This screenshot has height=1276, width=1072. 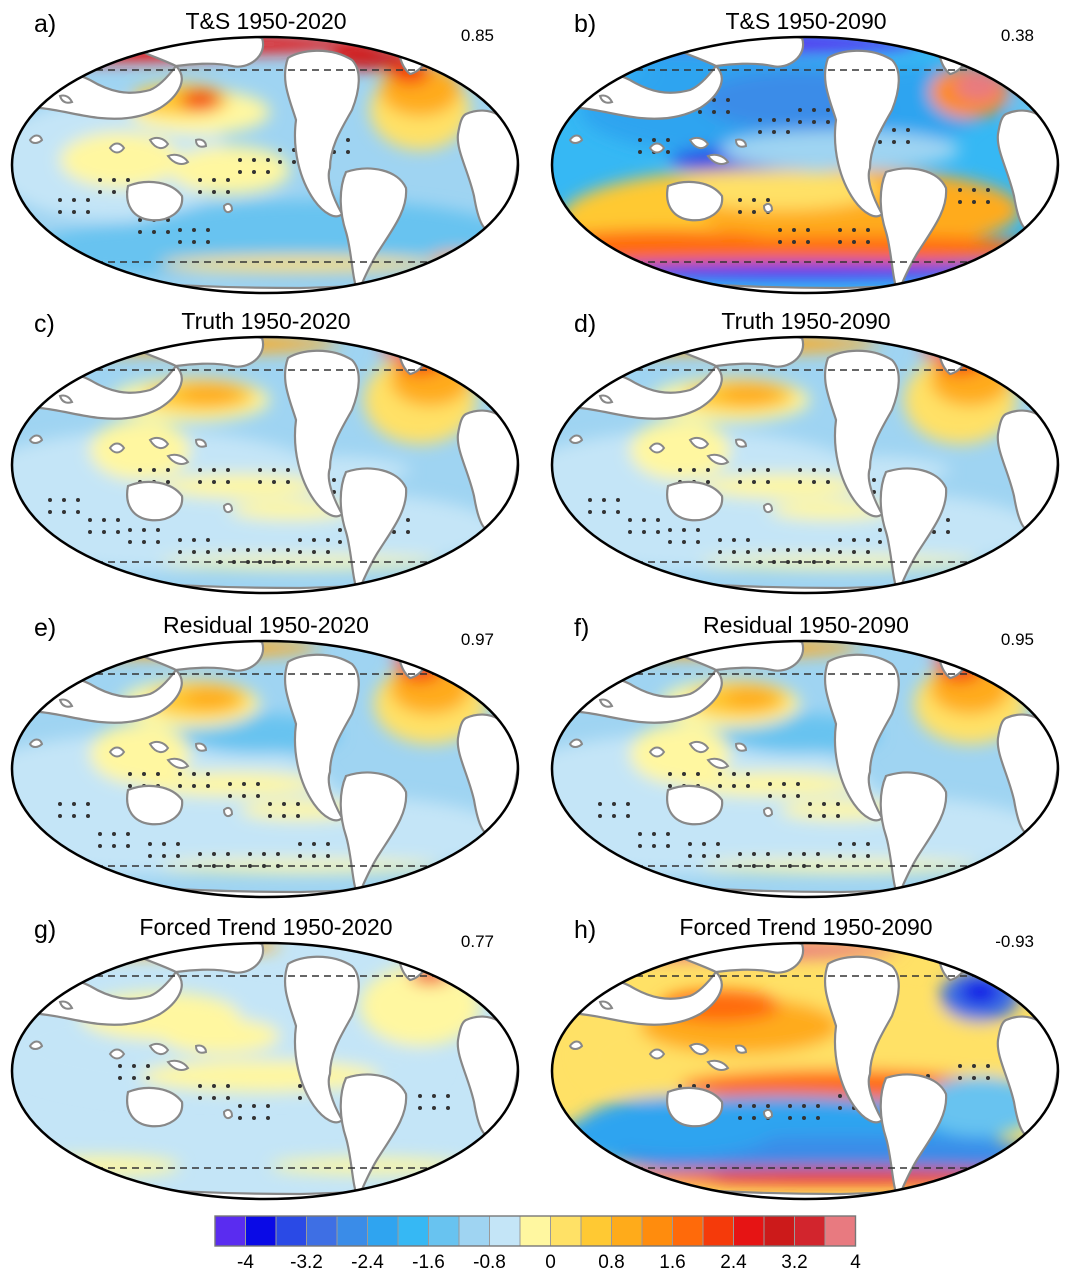 What do you see at coordinates (266, 21) in the screenshot?
I see `panel-title: T&S 1950-2020` at bounding box center [266, 21].